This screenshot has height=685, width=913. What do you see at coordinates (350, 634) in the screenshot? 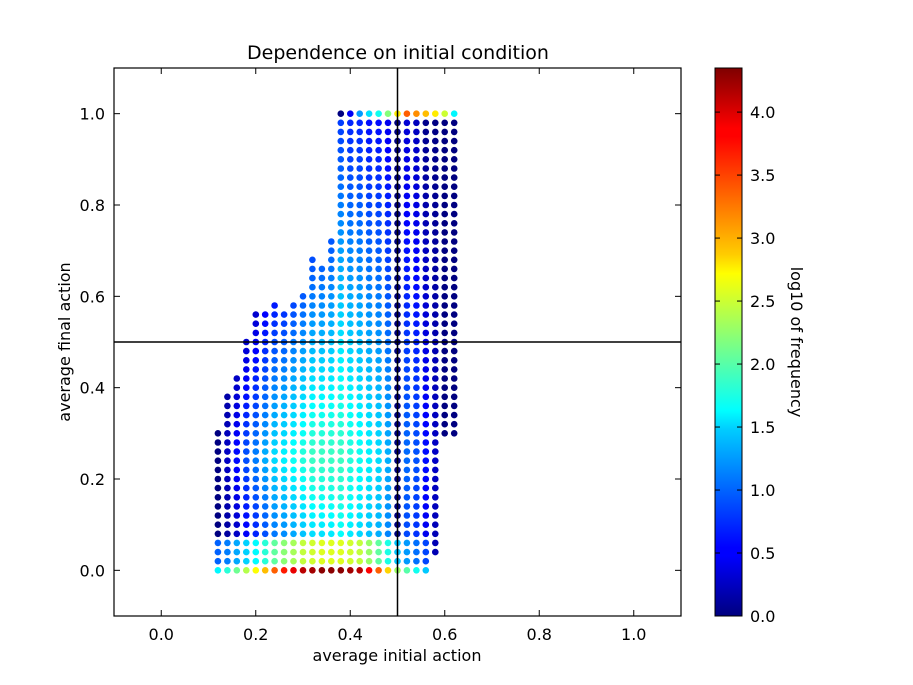
I see `x-tick-label: 0.4` at bounding box center [350, 634].